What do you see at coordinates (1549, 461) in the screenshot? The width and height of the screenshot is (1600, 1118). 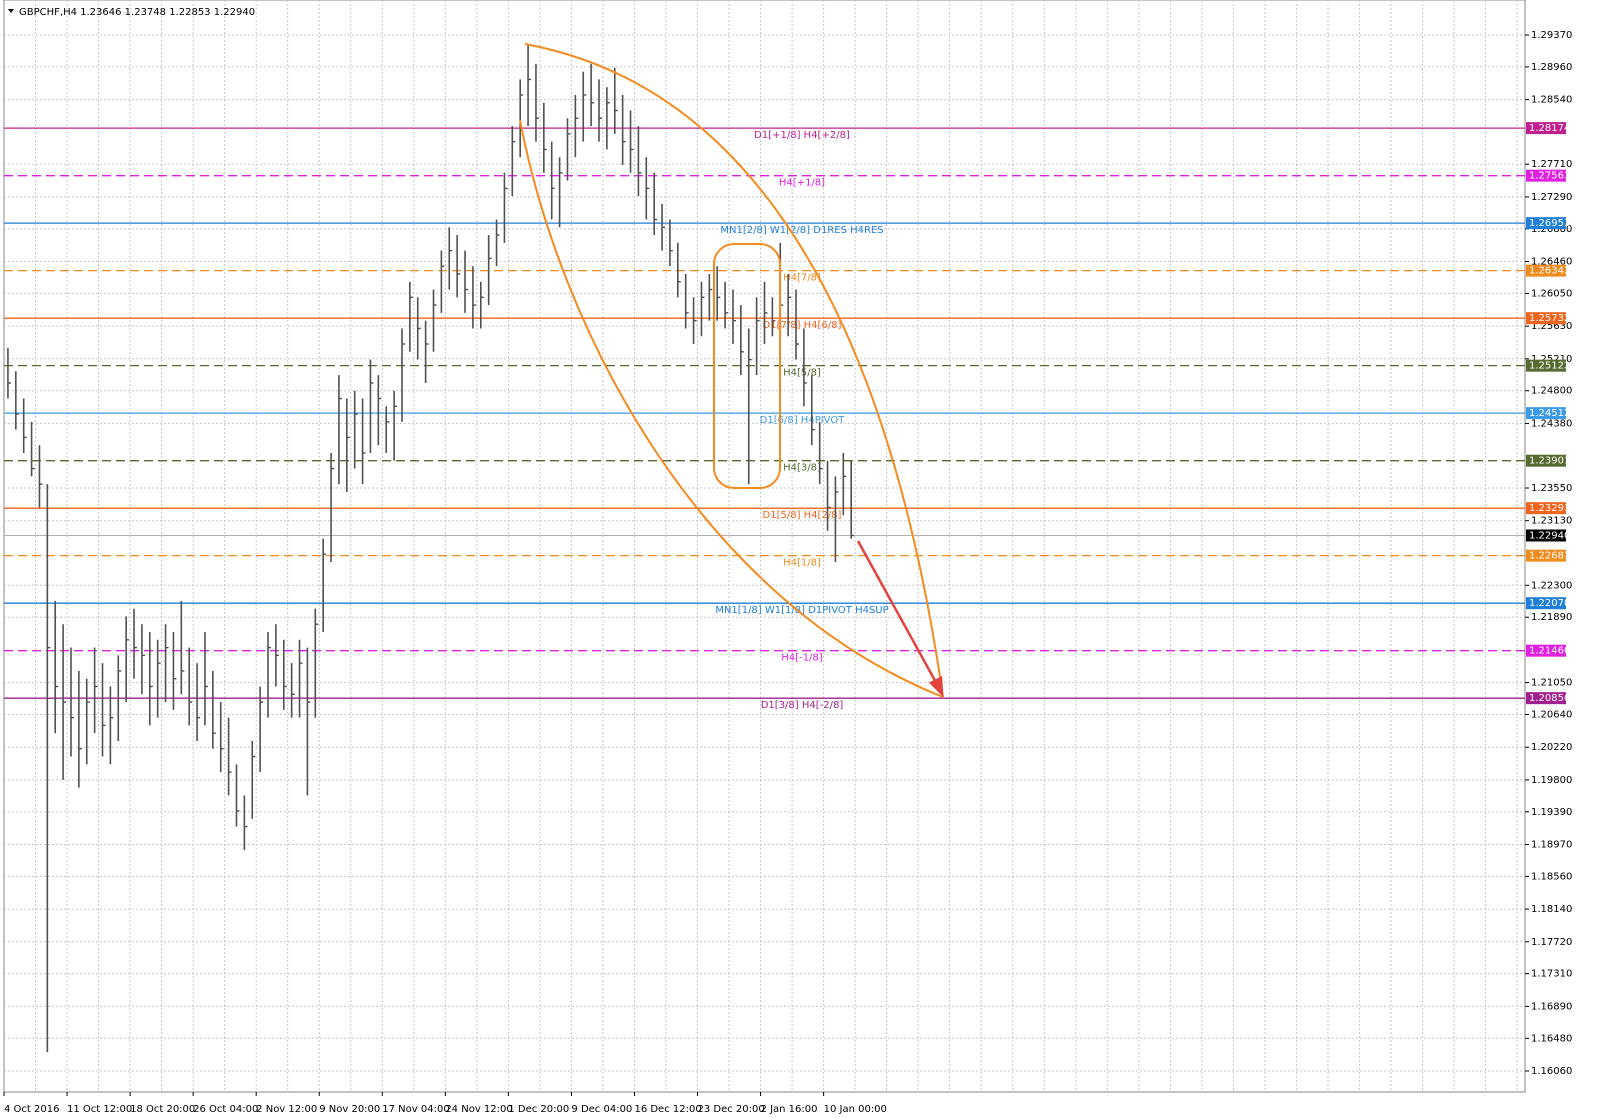 I see `level-price-label: 1.23901` at bounding box center [1549, 461].